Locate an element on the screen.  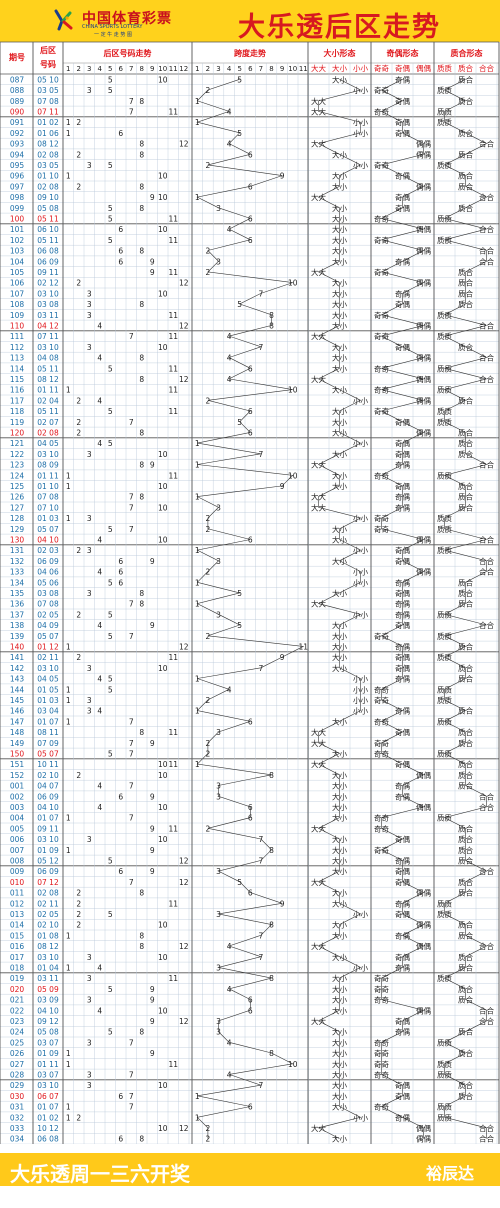
issue-number: 142 is located at coordinates (17, 668).